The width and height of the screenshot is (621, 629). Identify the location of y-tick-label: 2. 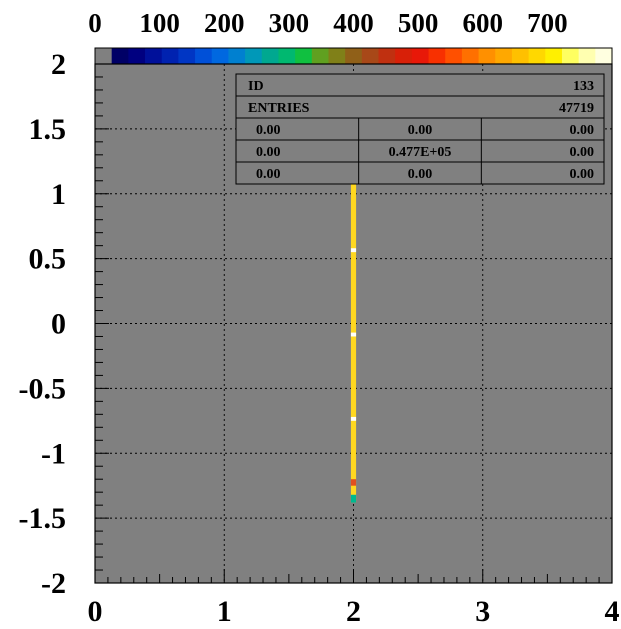
(58, 64).